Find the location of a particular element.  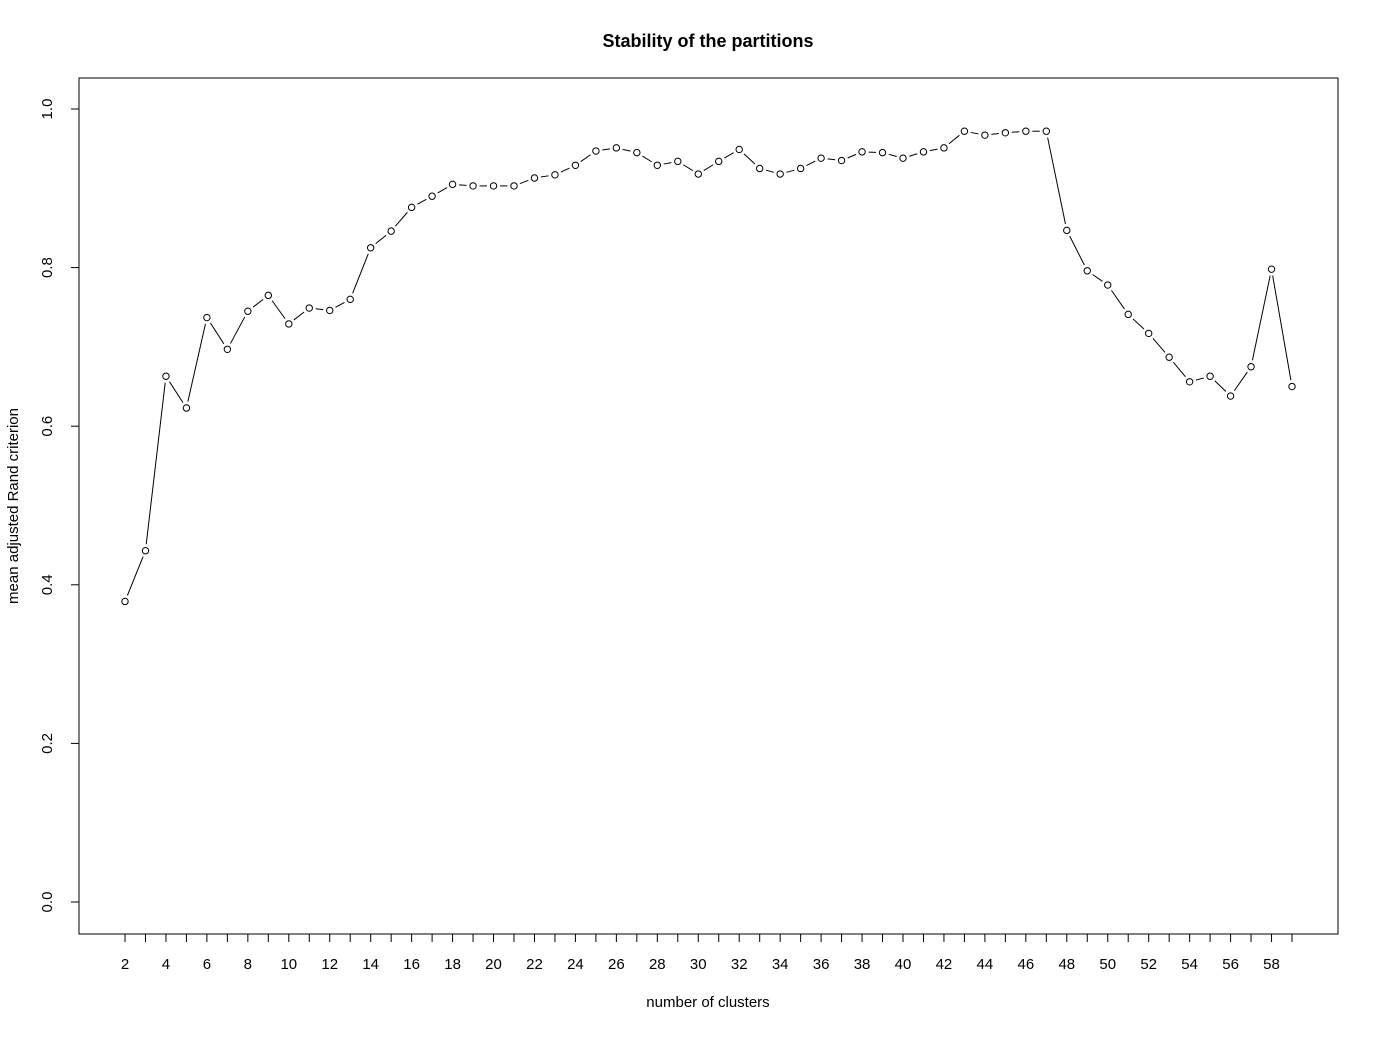

x-tick-label: 34 is located at coordinates (780, 964).